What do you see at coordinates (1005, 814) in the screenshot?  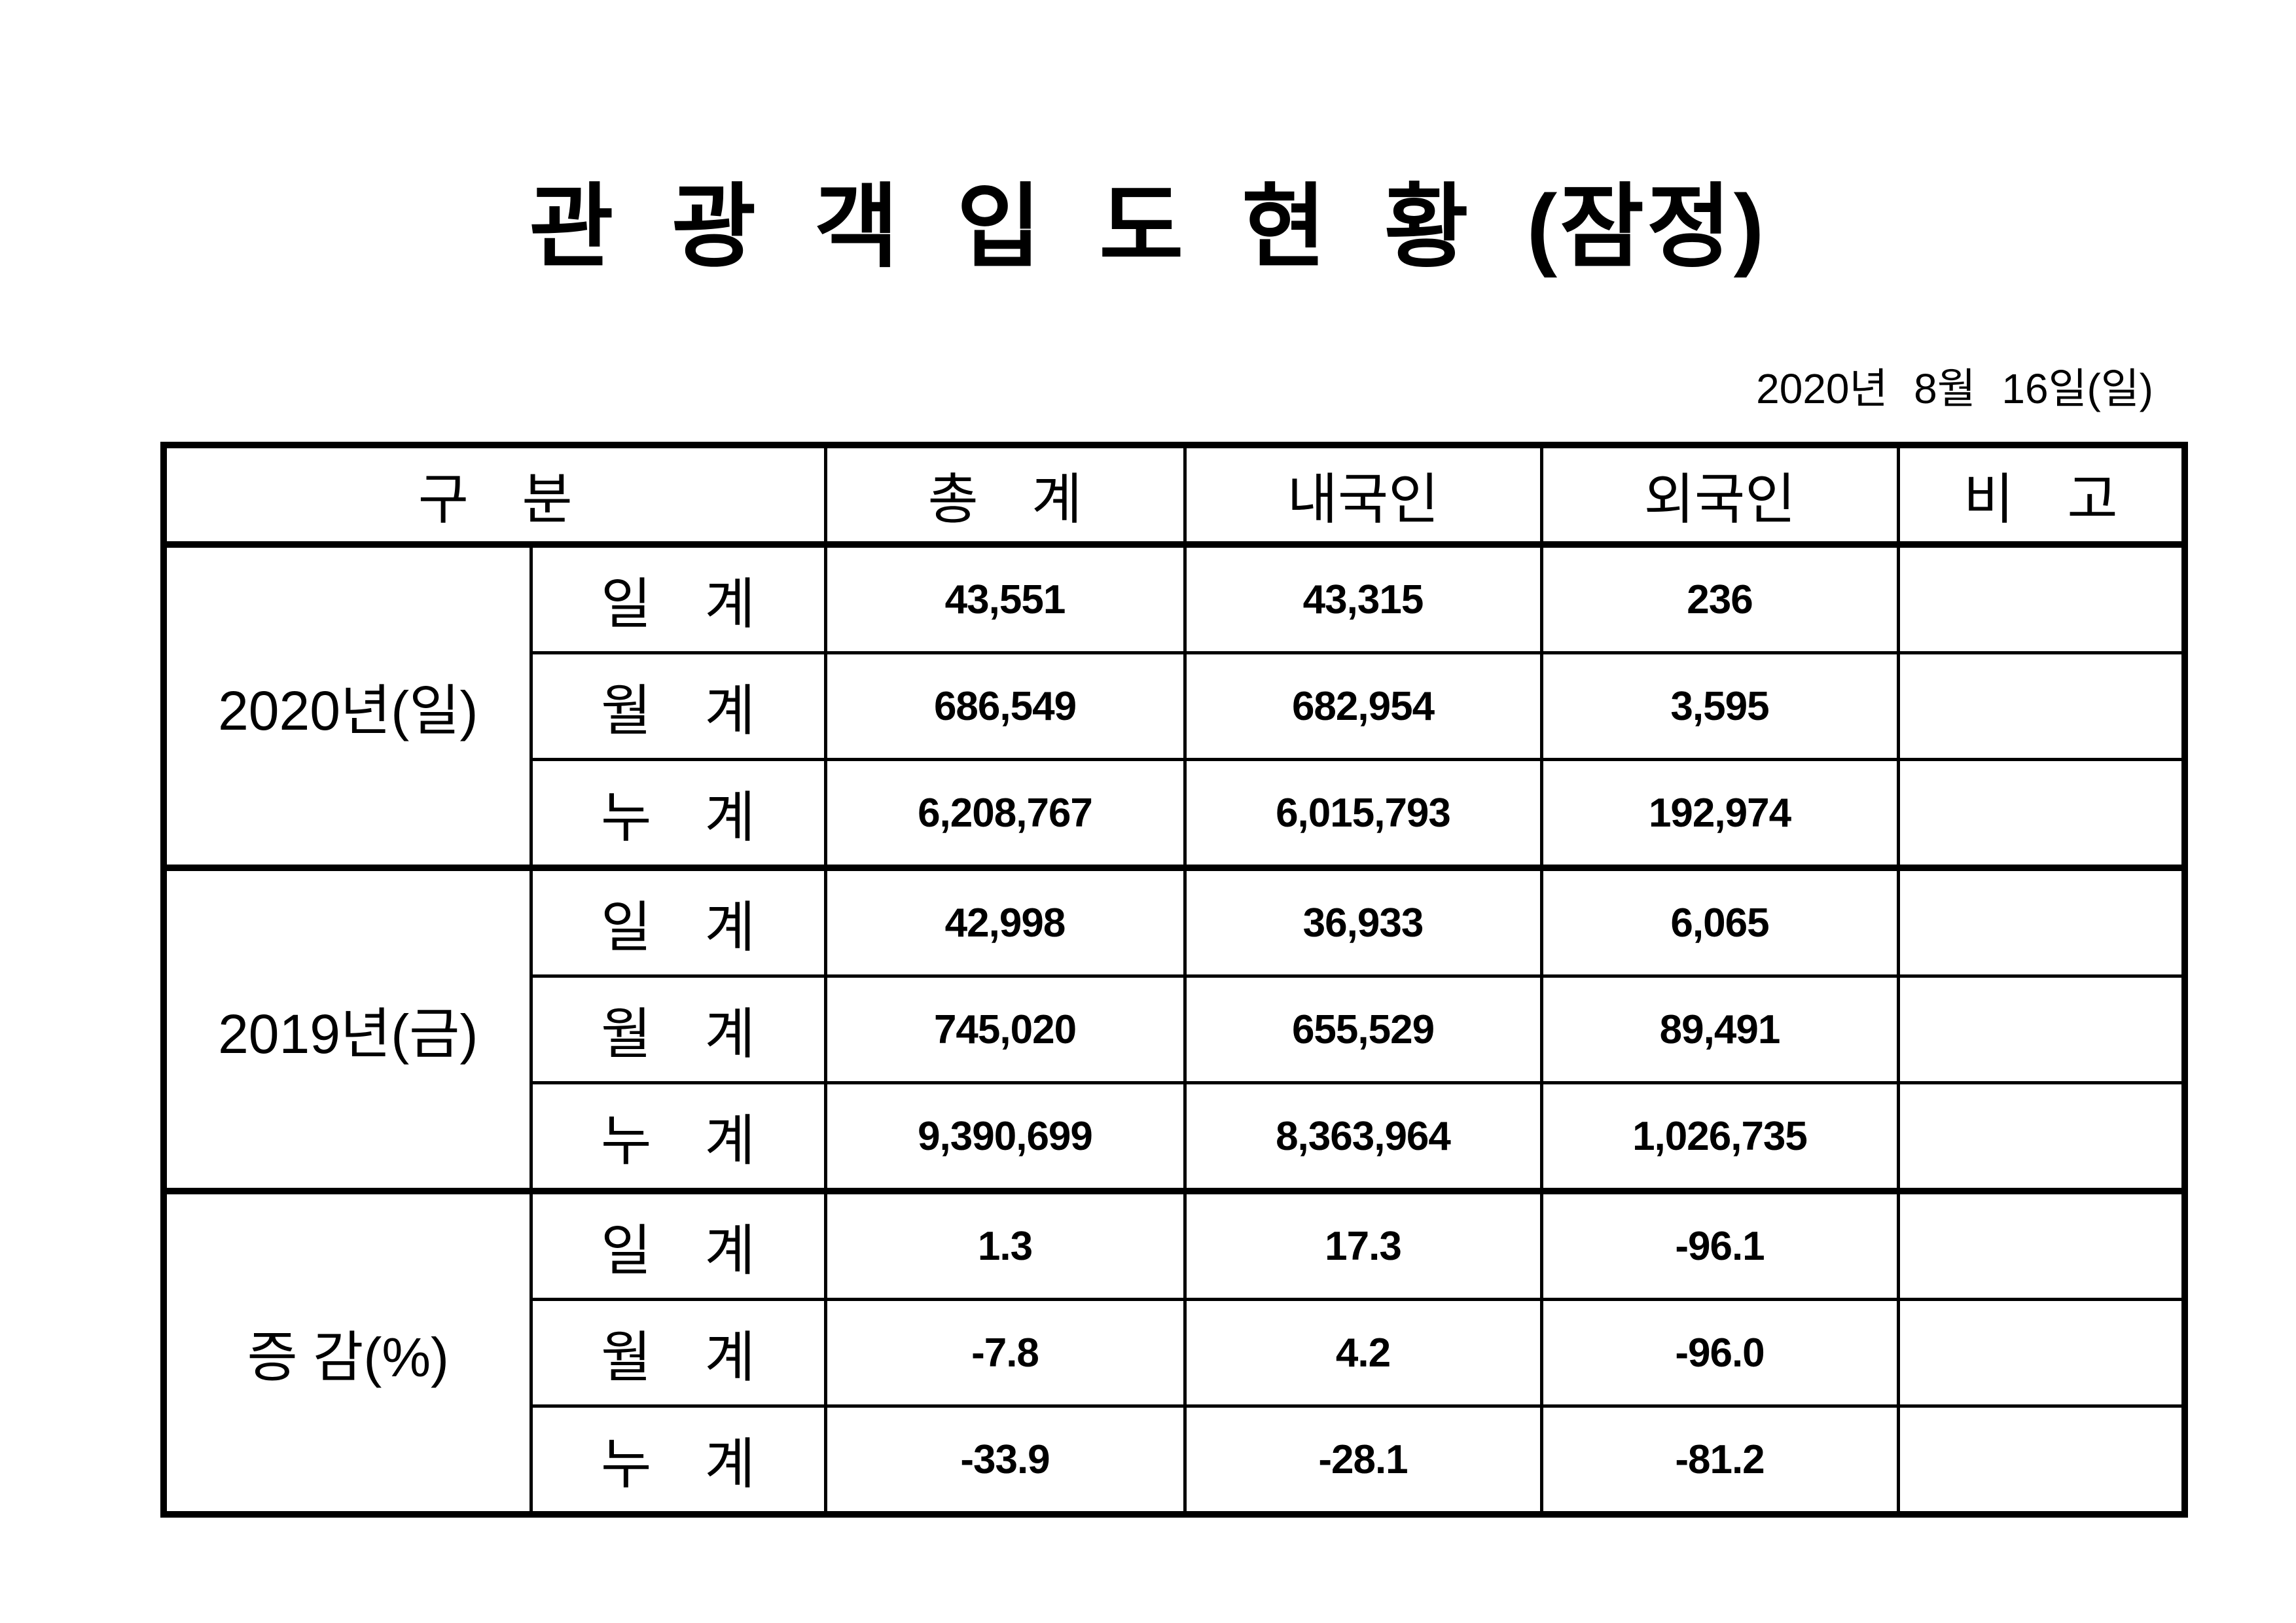 I see `value-total: 6,208,767` at bounding box center [1005, 814].